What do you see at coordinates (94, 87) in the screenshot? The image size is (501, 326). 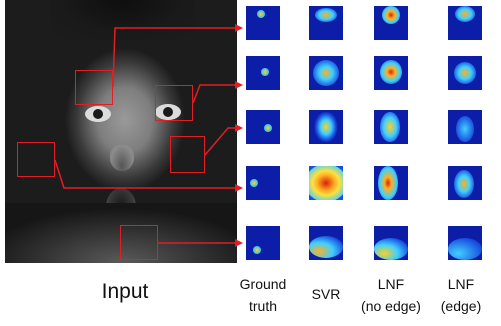 I see `roi-box-forehead` at bounding box center [94, 87].